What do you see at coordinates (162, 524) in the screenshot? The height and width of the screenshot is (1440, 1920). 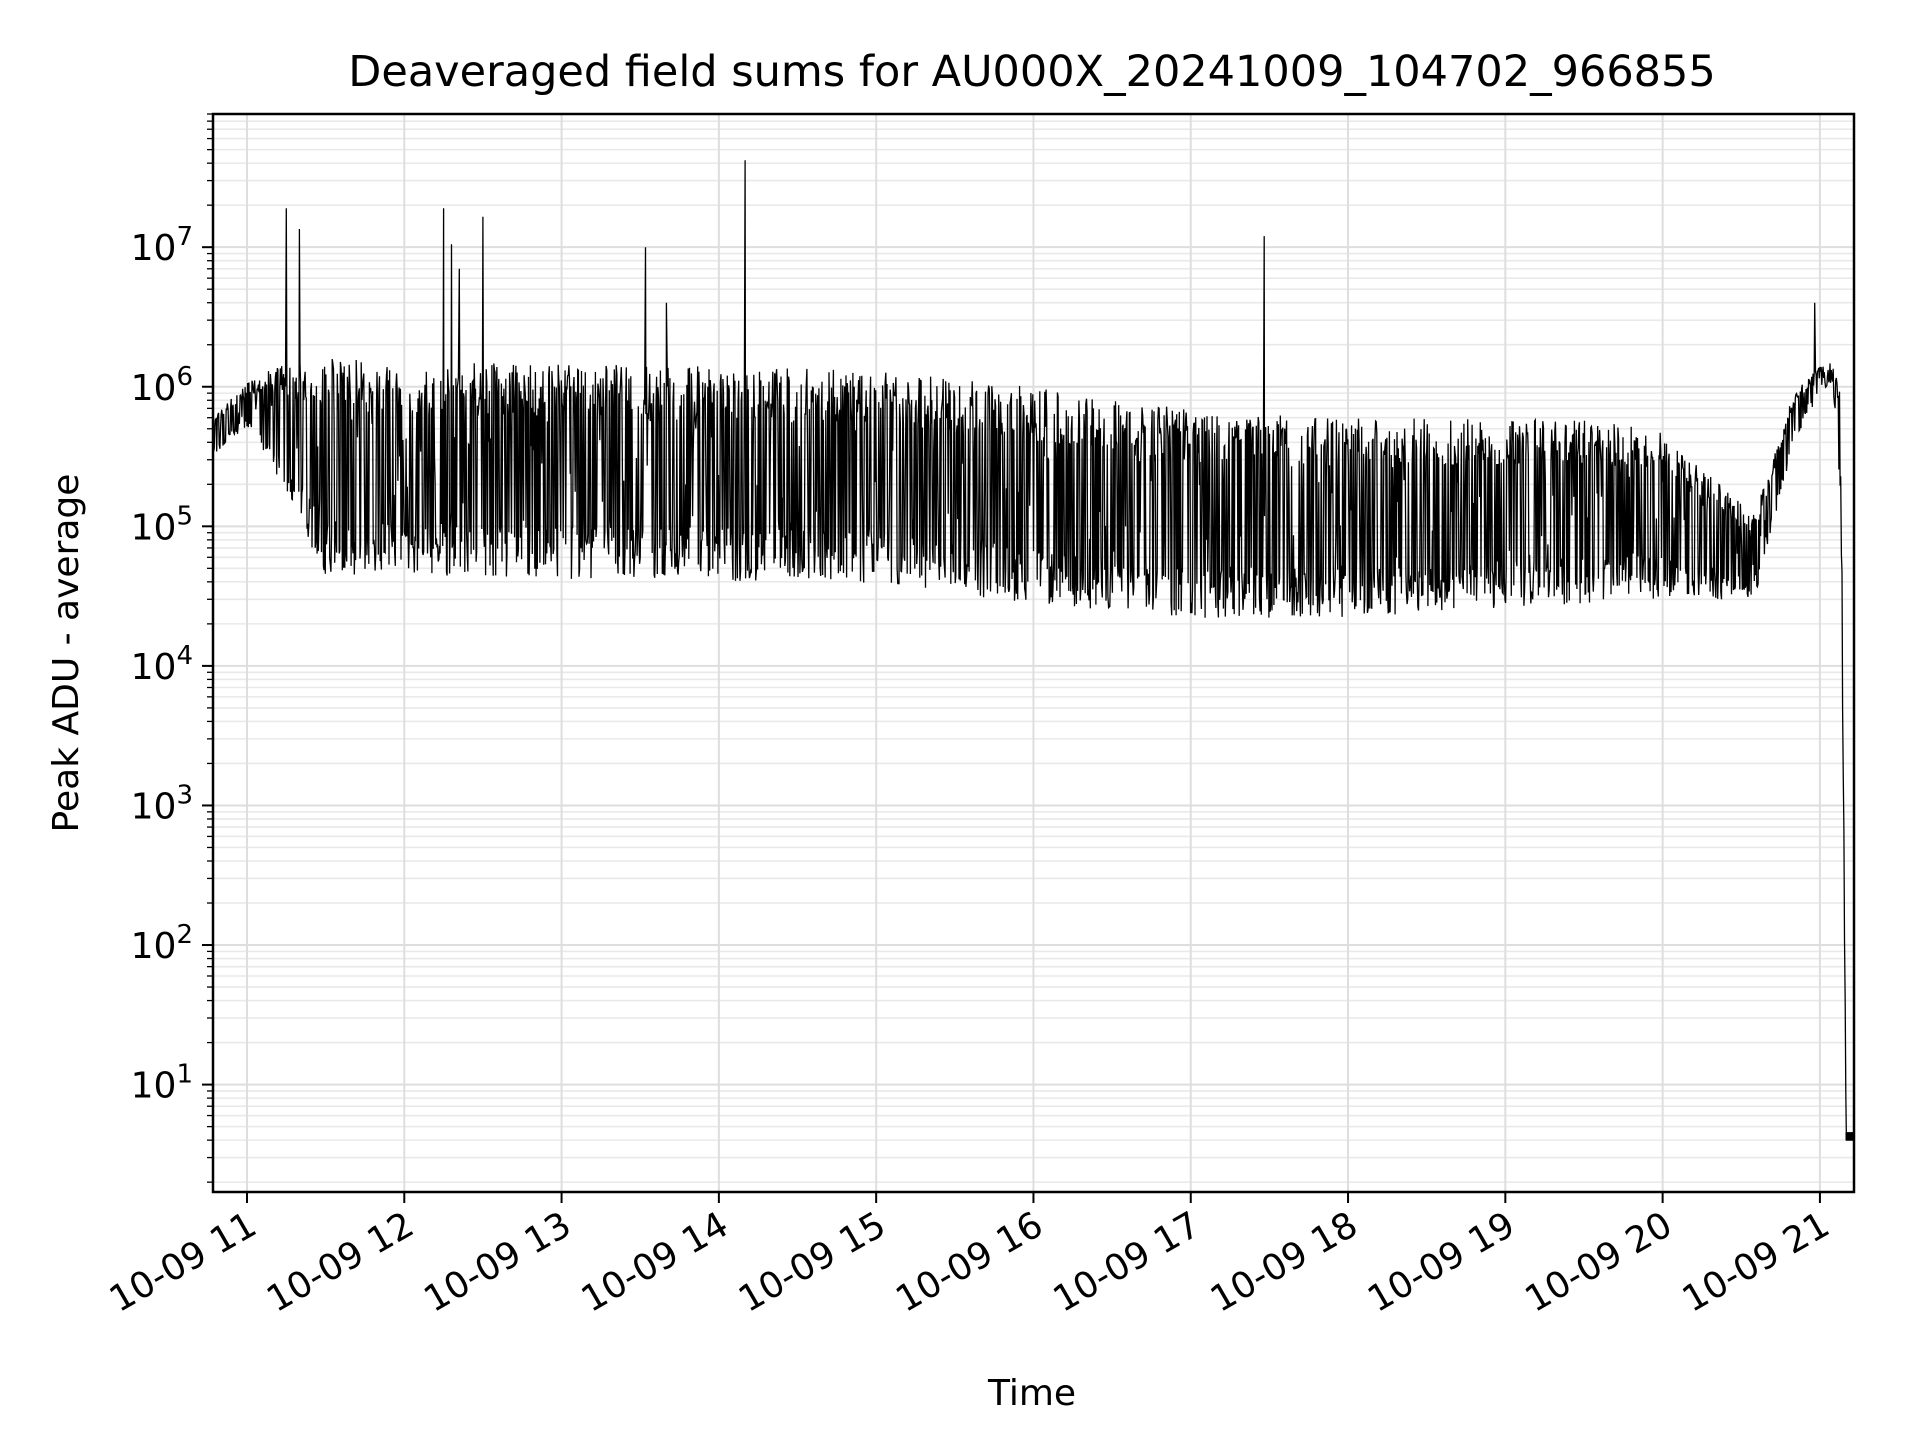 I see `y-tick-label: 10⁵` at bounding box center [162, 524].